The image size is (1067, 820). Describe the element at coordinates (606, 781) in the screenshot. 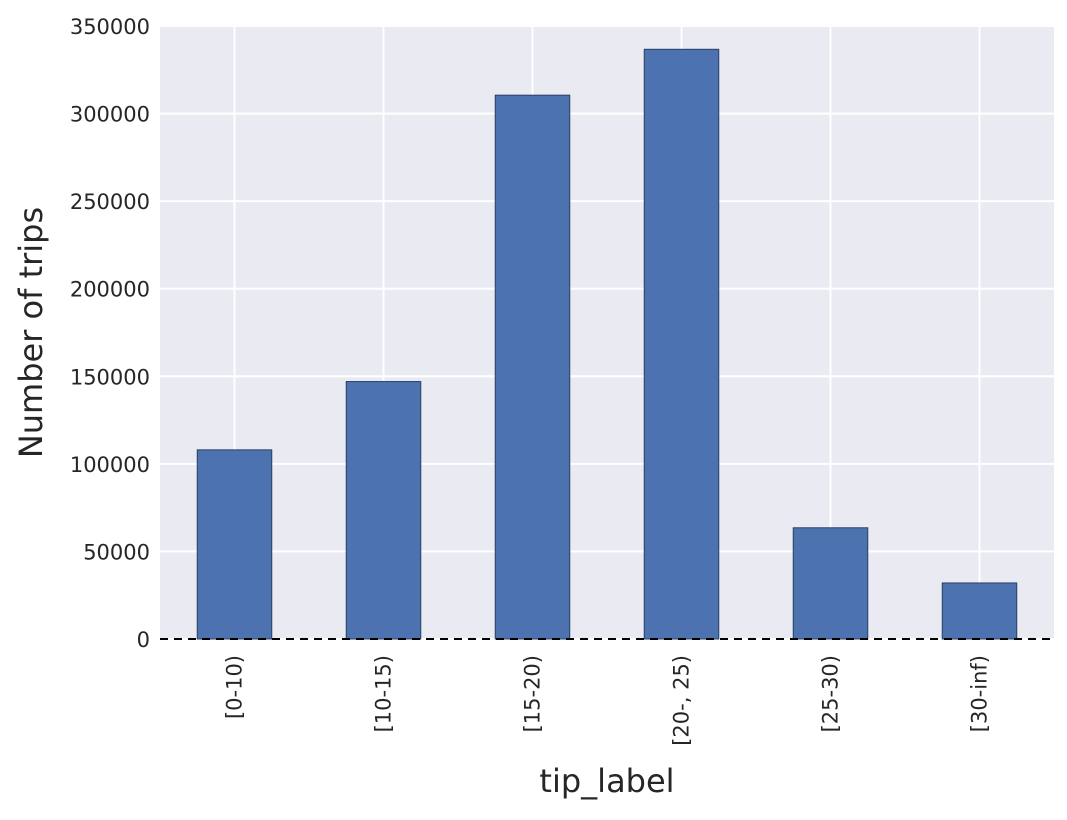

I see `x-axis-label: tip_label` at that location.